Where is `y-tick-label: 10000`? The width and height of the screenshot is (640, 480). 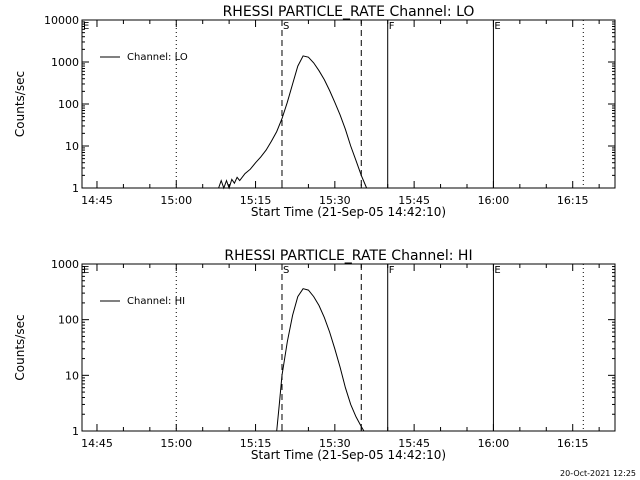
y-tick-label: 10000 is located at coordinates (61, 20).